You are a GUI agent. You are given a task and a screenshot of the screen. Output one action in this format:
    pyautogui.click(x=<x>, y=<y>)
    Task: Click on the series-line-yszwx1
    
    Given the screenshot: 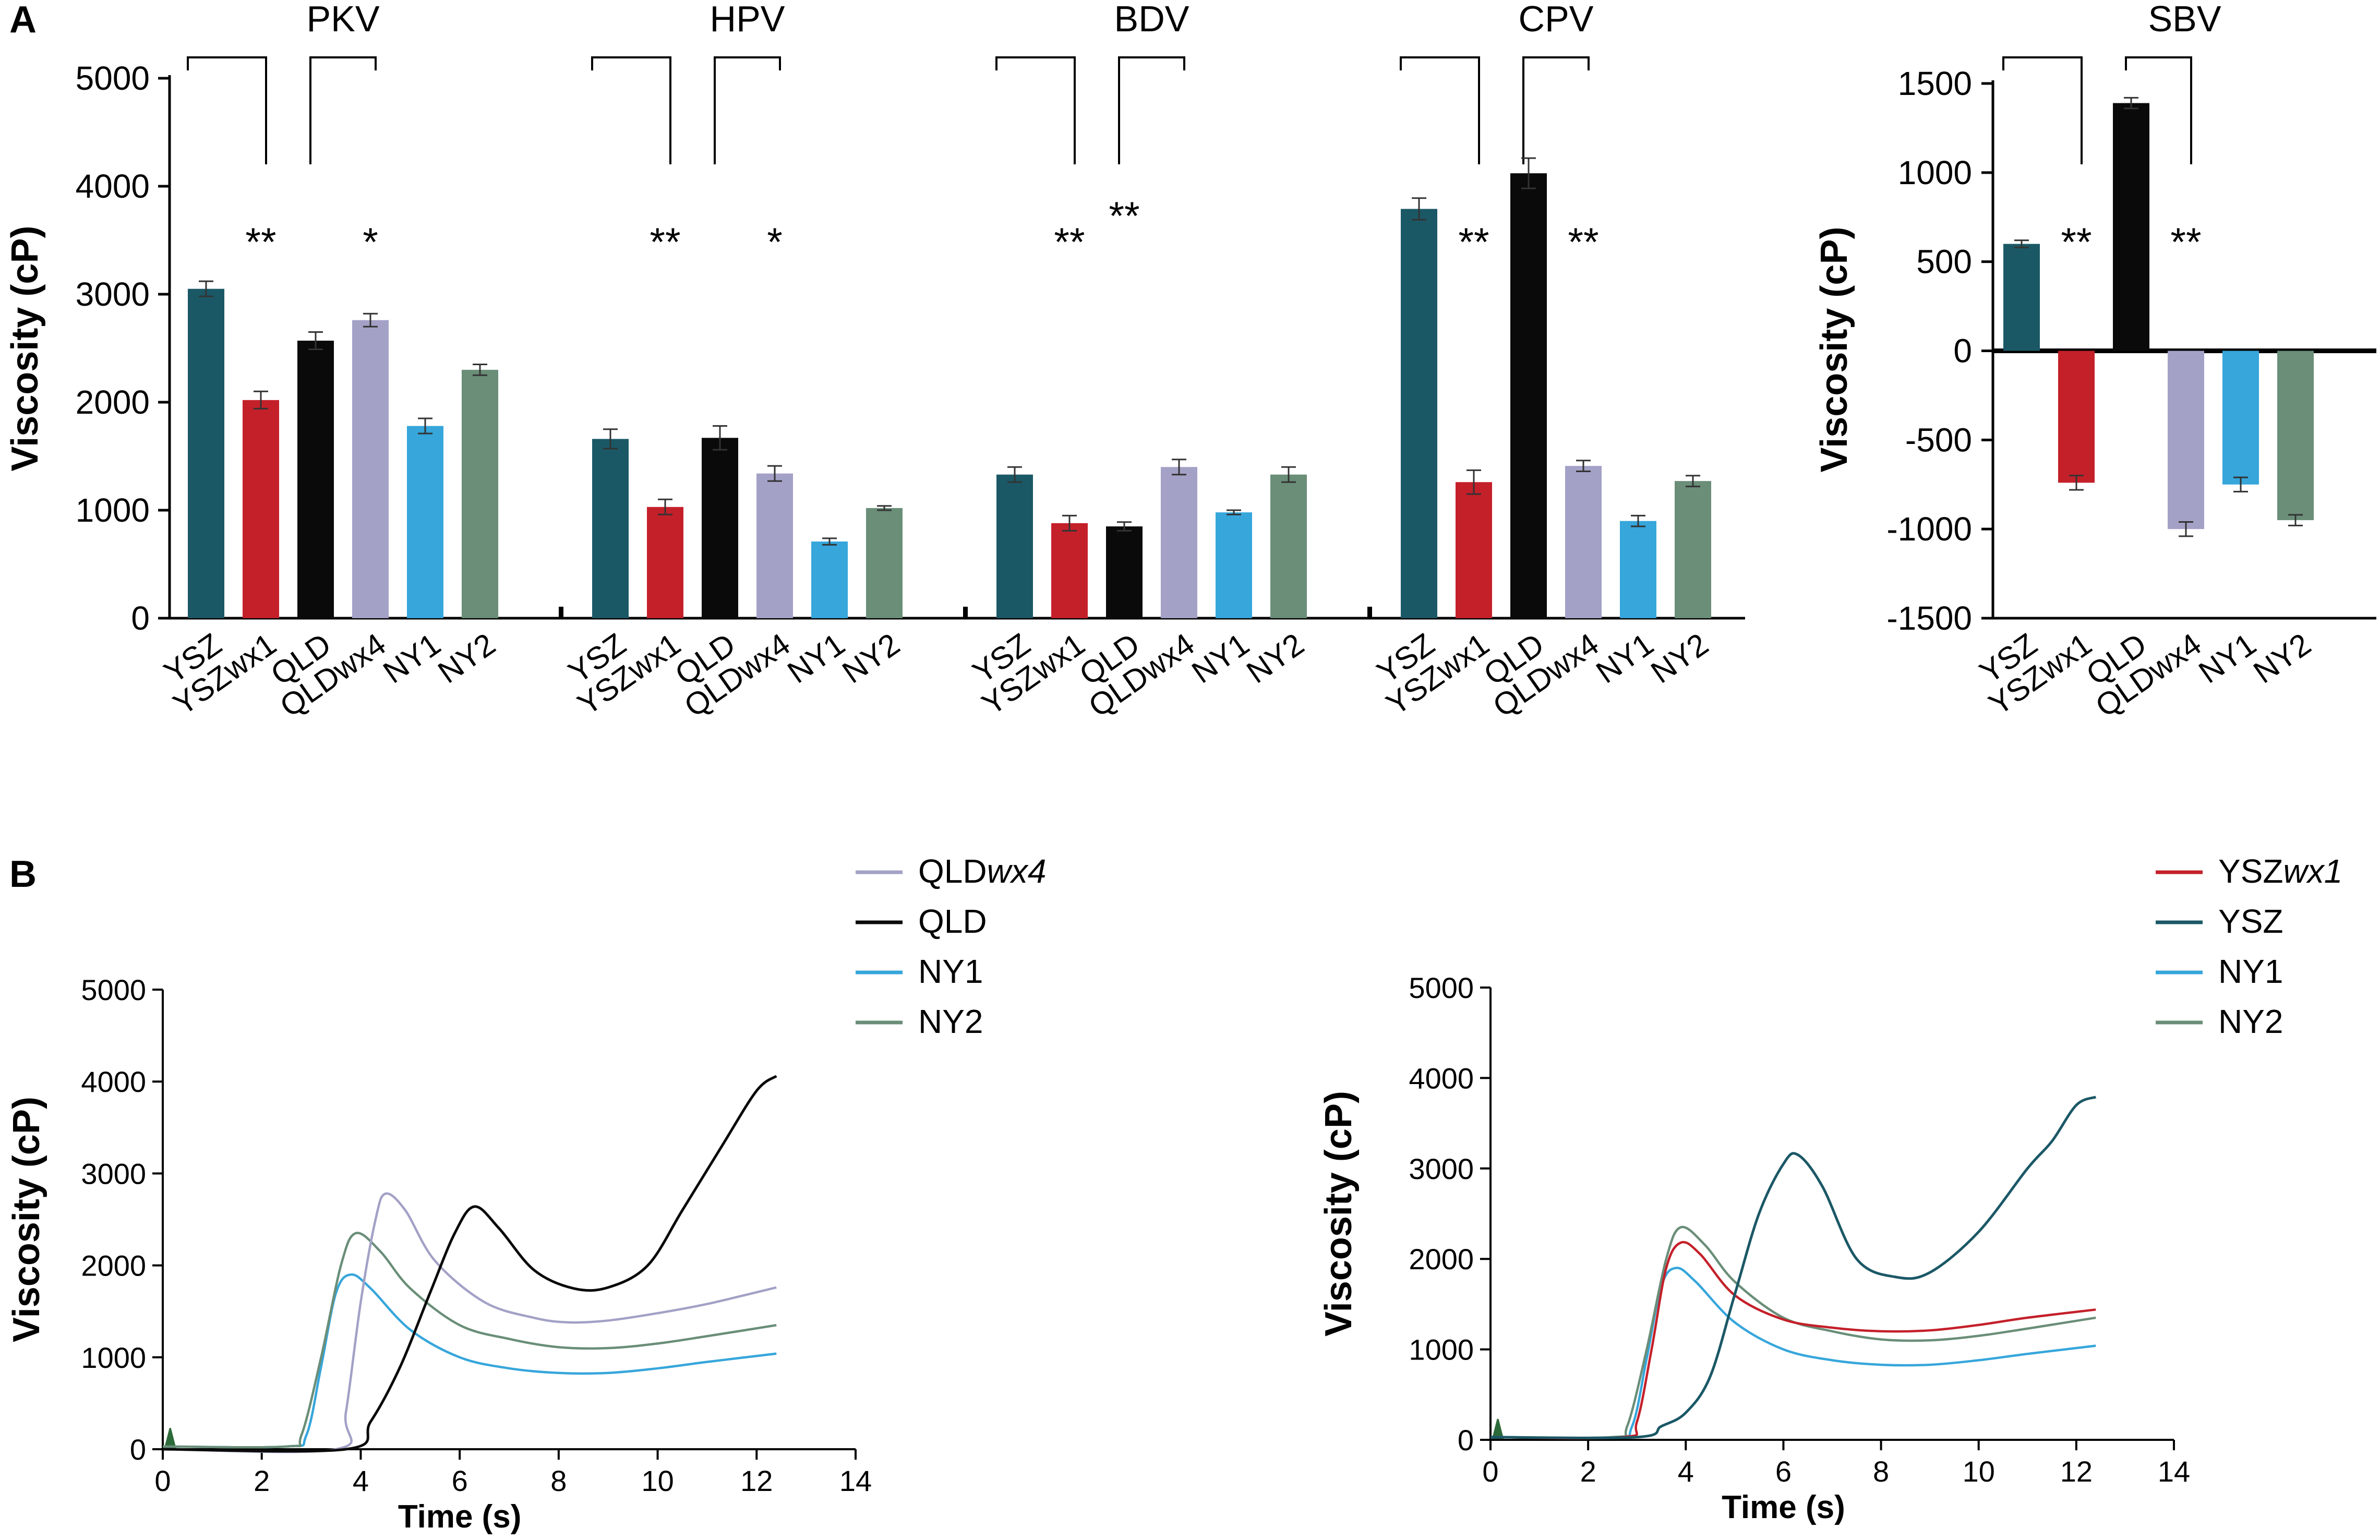 What is the action you would take?
    pyautogui.click(x=1793, y=1340)
    